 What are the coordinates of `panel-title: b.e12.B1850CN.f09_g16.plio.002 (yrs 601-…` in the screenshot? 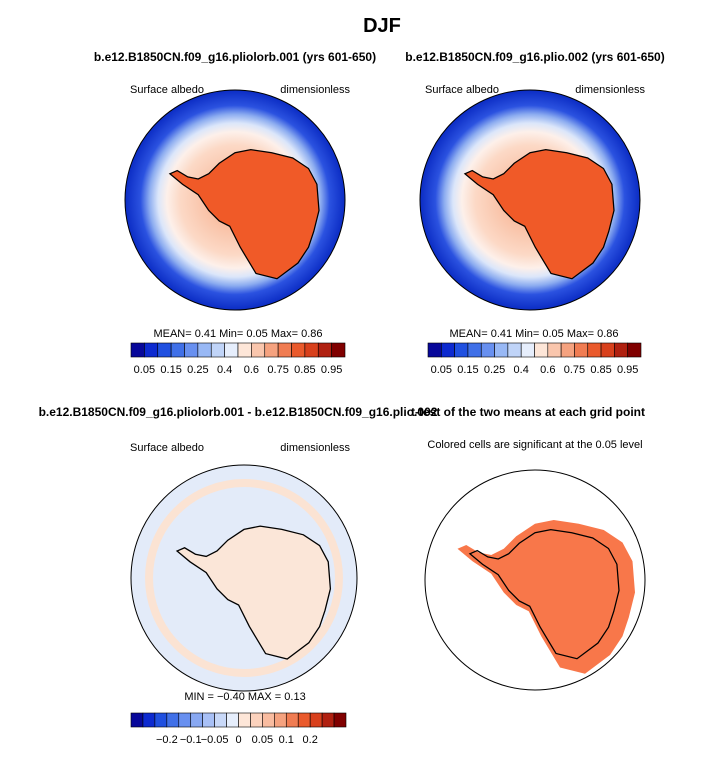 It's located at (534, 57).